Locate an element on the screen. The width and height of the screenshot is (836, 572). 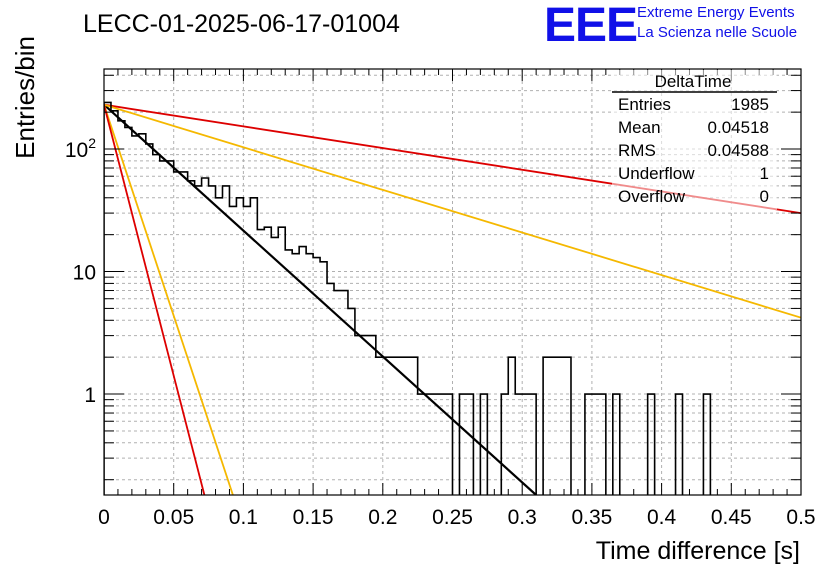
eee-logo: EEE is located at coordinates (591, 26).